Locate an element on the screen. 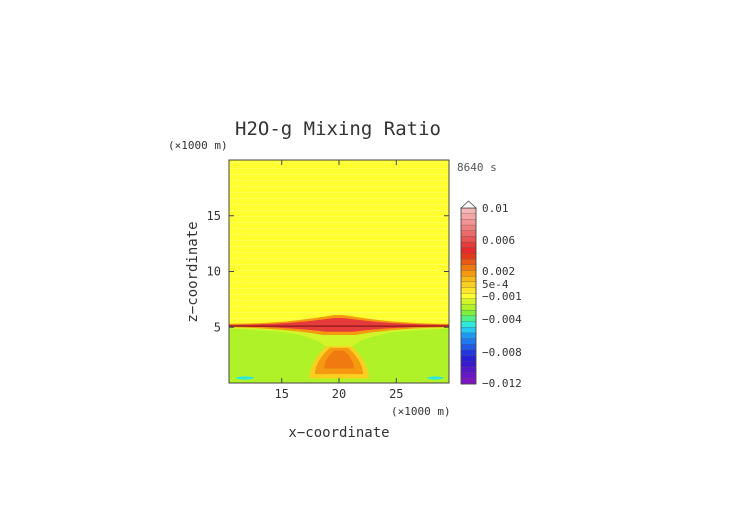  plume-core is located at coordinates (339, 359).